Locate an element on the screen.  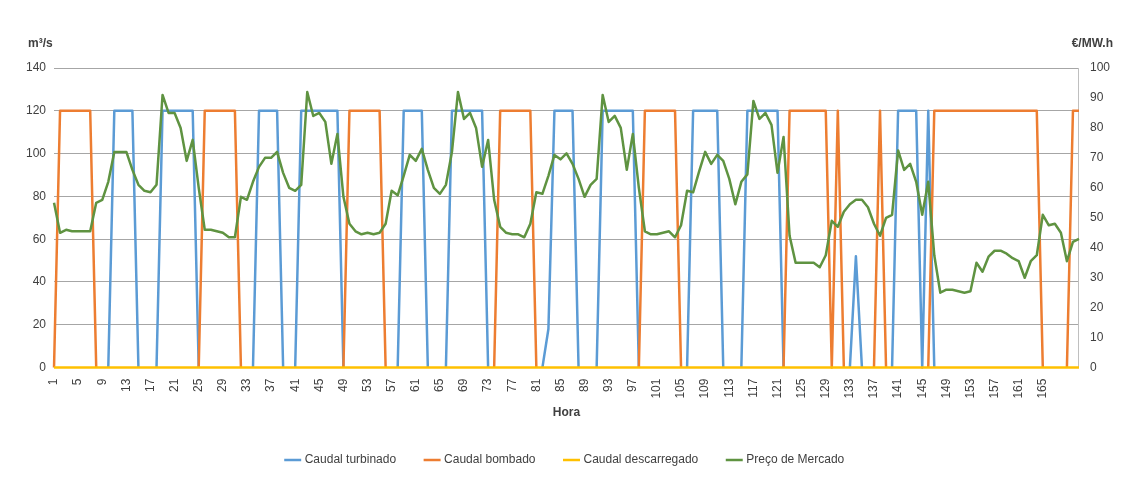
x-tick-label: 129 is located at coordinates (825, 388).